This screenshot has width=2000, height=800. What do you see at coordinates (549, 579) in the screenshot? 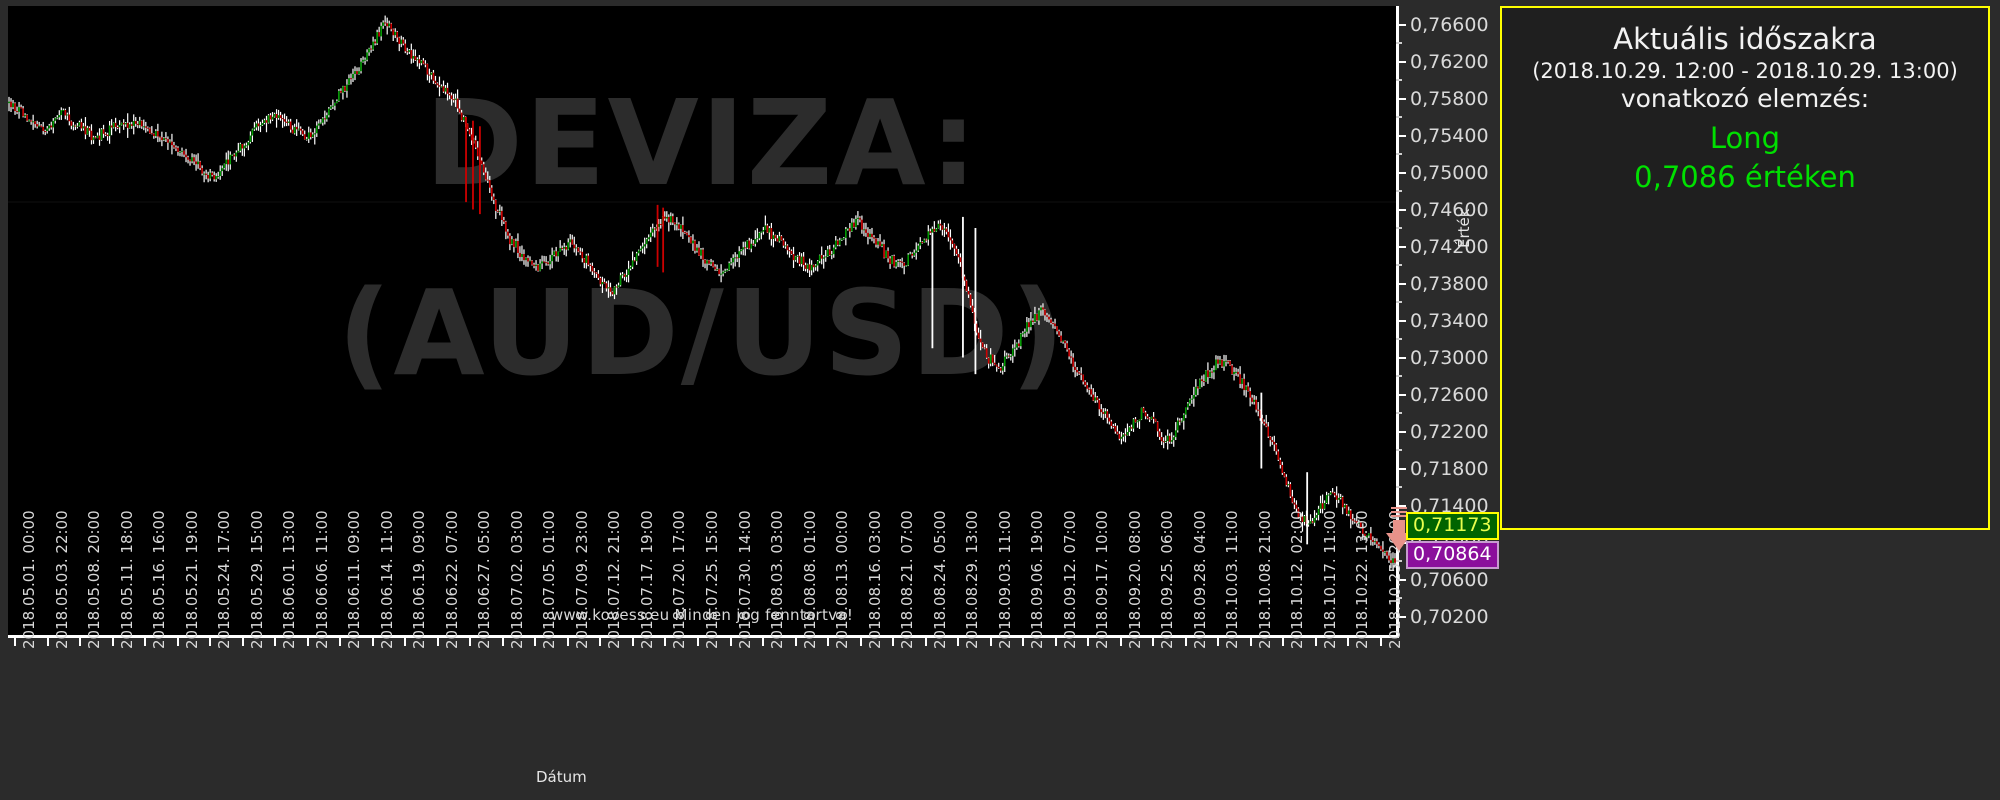
I see `x-tick-label: 2018.07.05. 01:00` at bounding box center [549, 579].